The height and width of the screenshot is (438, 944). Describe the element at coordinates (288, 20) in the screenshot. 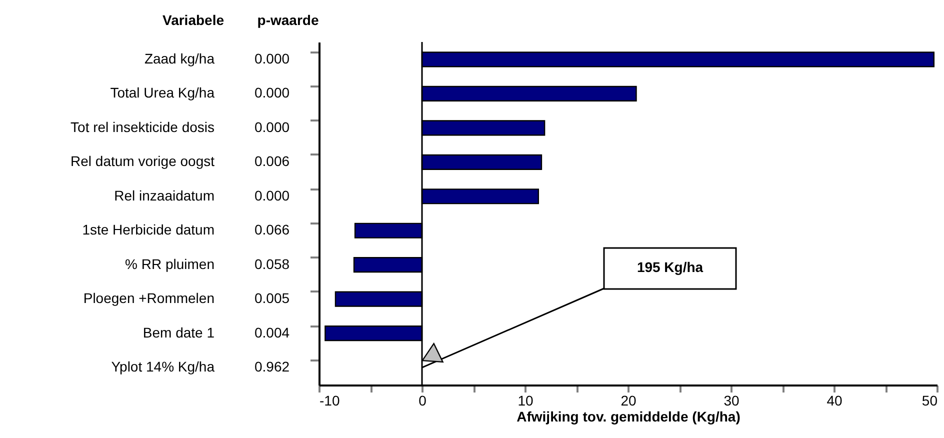

I see `text: p-waarde` at that location.